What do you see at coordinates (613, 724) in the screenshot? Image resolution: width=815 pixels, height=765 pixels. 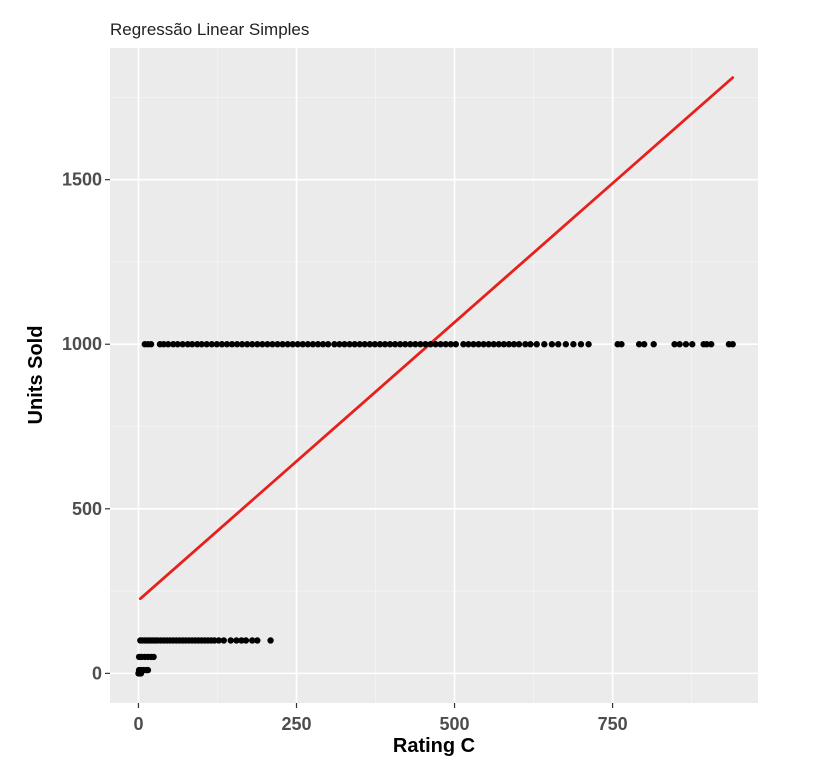 I see `x-tick-label: 750` at bounding box center [613, 724].